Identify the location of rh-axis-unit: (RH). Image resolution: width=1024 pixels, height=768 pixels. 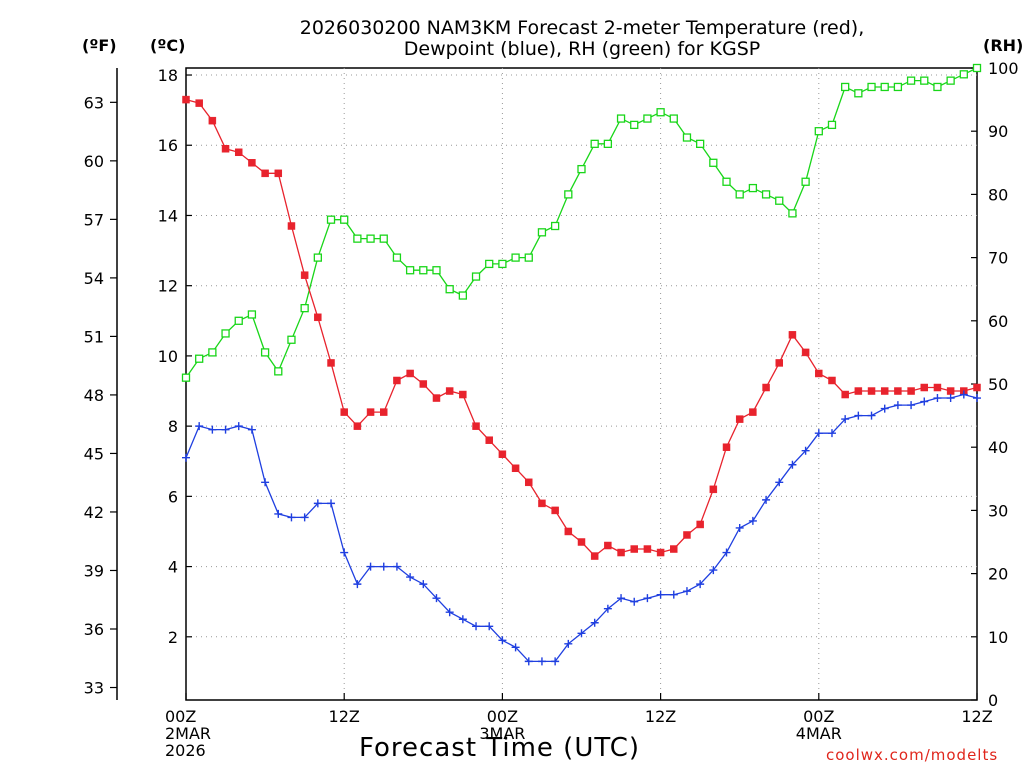
(1003, 45).